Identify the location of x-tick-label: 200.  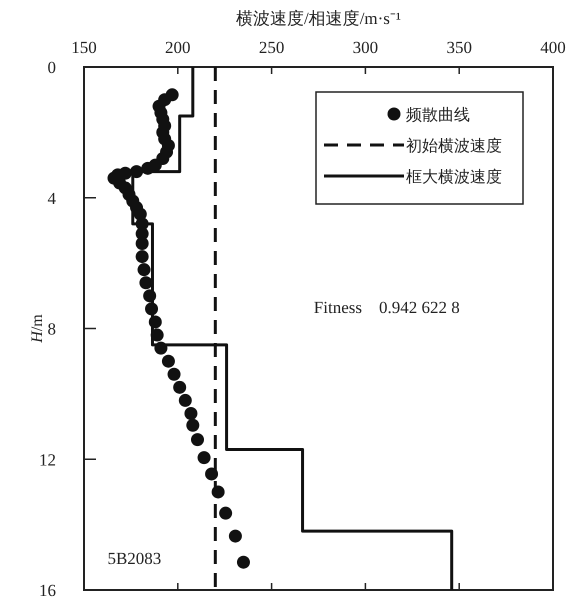
(178, 47).